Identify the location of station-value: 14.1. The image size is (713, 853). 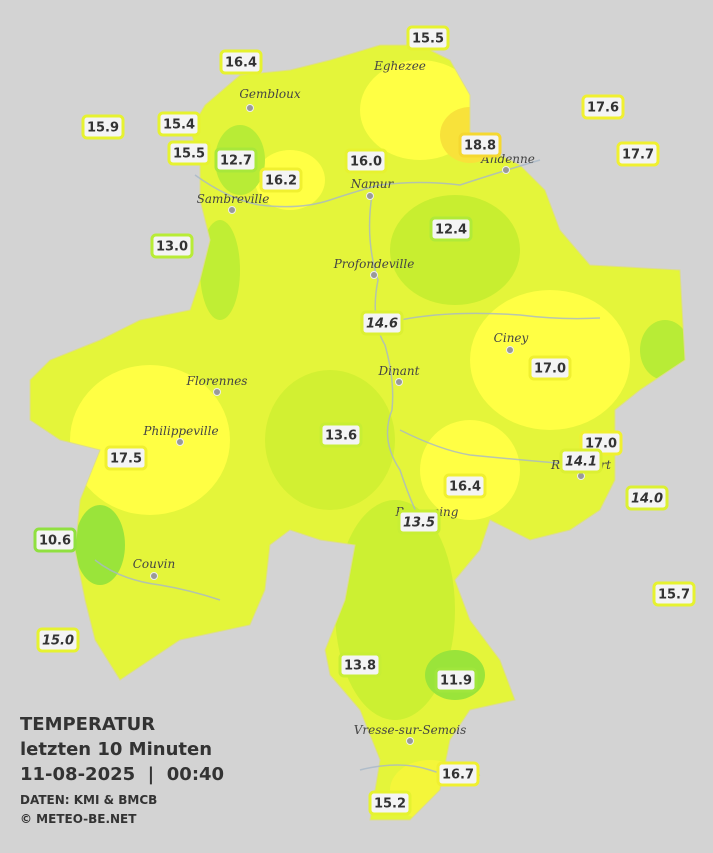
(581, 462).